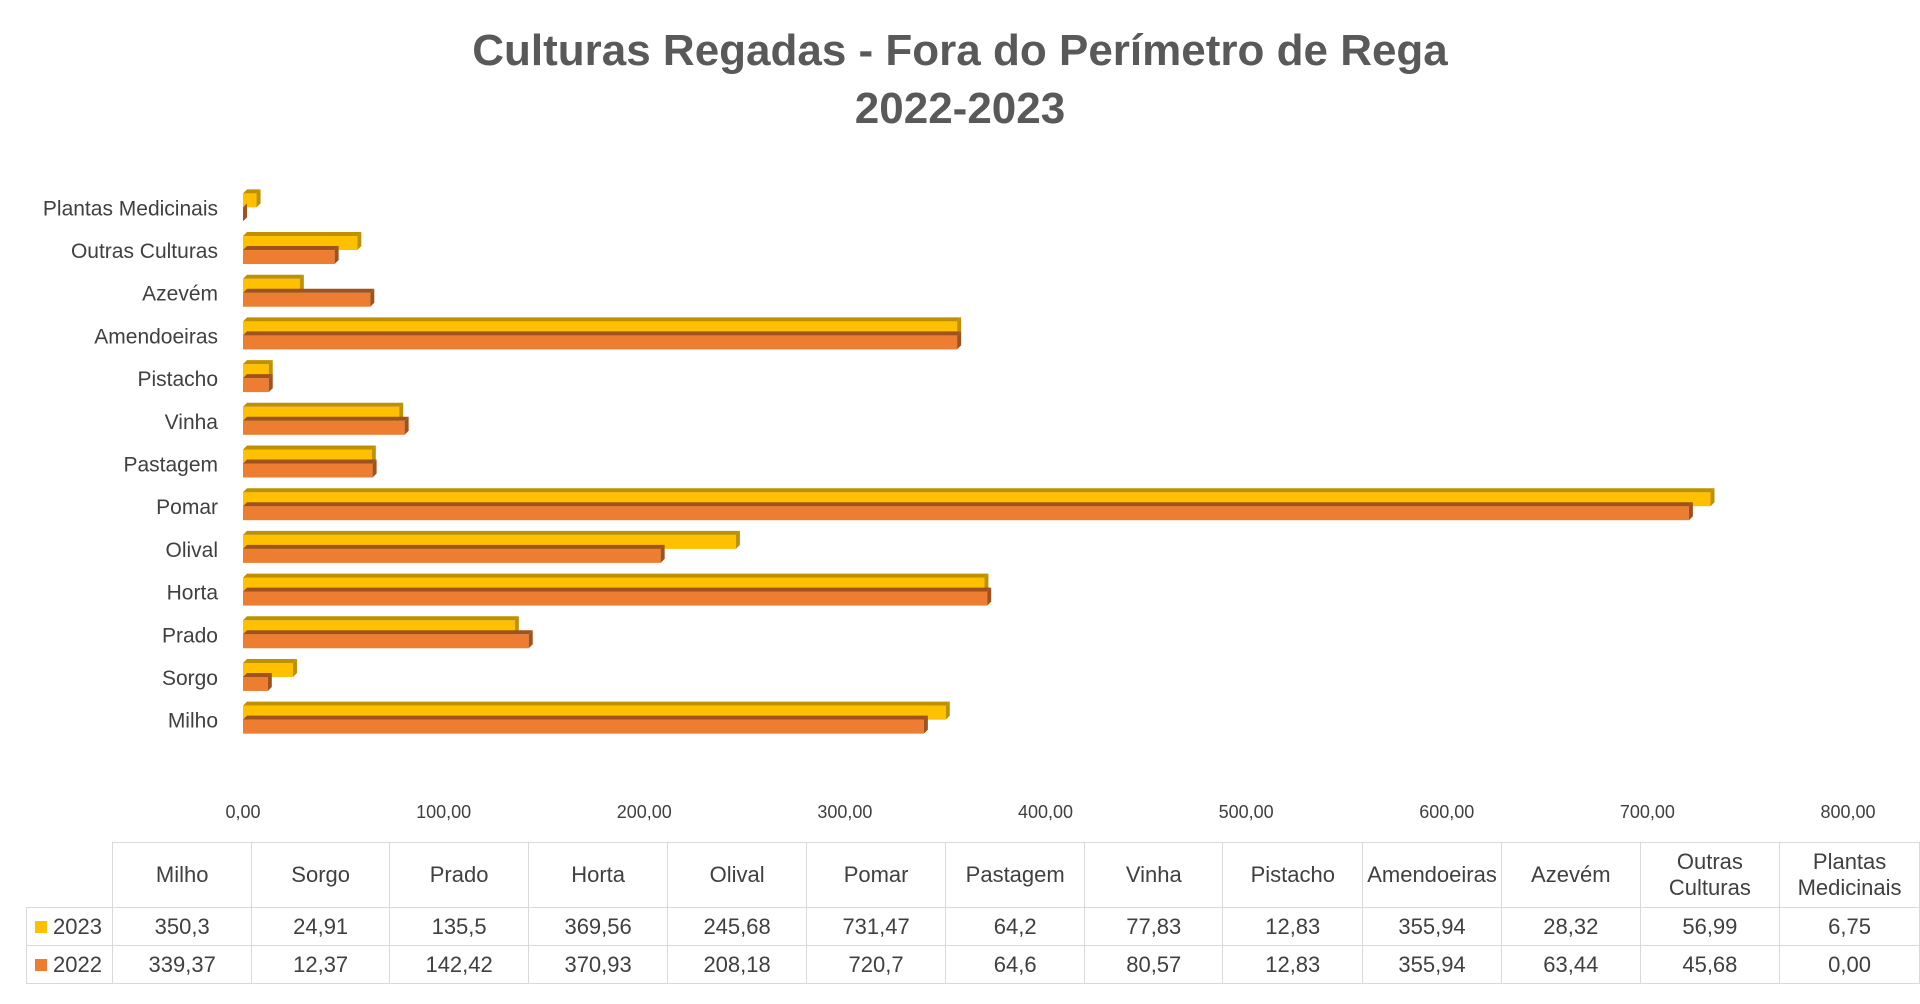  I want to click on x-tick-label: 500,00, so click(1246, 812).